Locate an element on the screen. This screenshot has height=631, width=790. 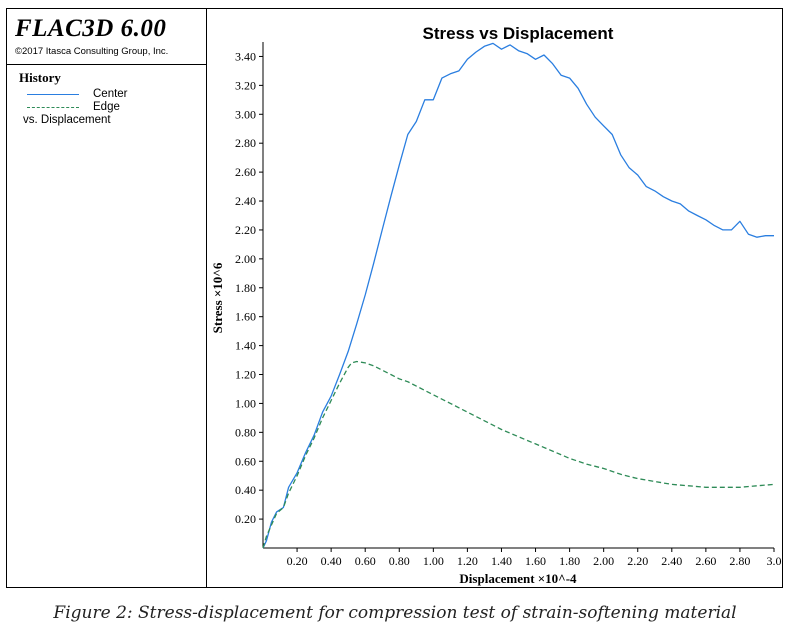
x-tick-label: 1.20 is located at coordinates (467, 561).